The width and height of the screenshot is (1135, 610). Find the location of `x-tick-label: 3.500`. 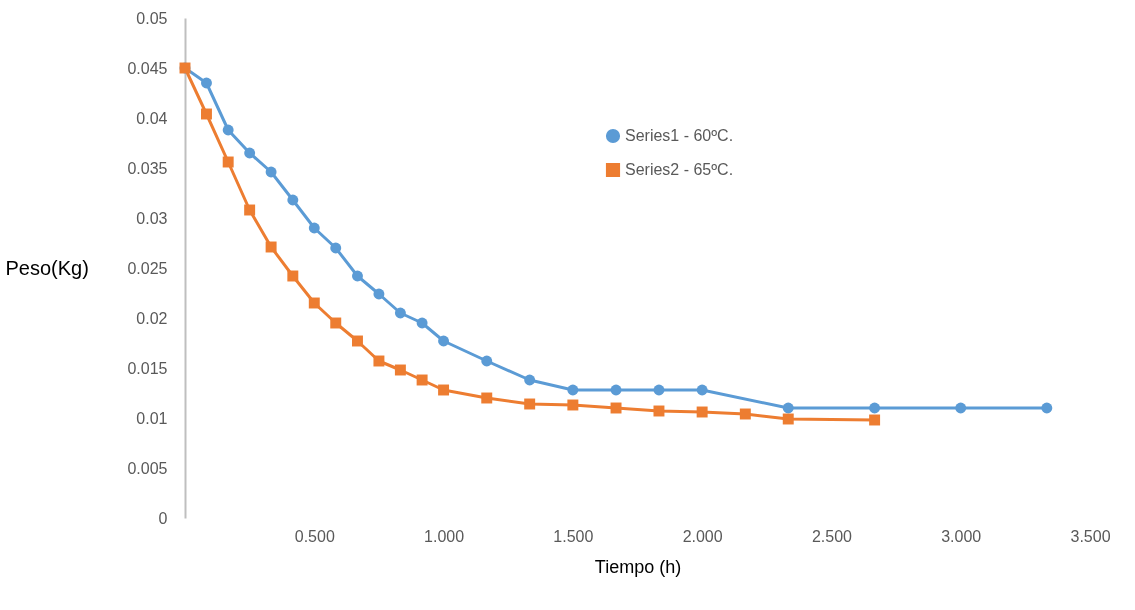

x-tick-label: 3.500 is located at coordinates (1090, 536).